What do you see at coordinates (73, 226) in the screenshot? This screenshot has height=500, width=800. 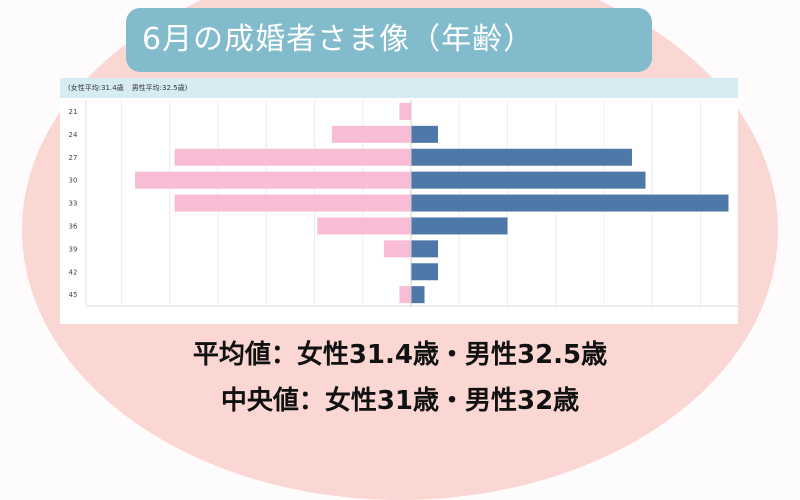 I see `y-tick-label: 36` at bounding box center [73, 226].